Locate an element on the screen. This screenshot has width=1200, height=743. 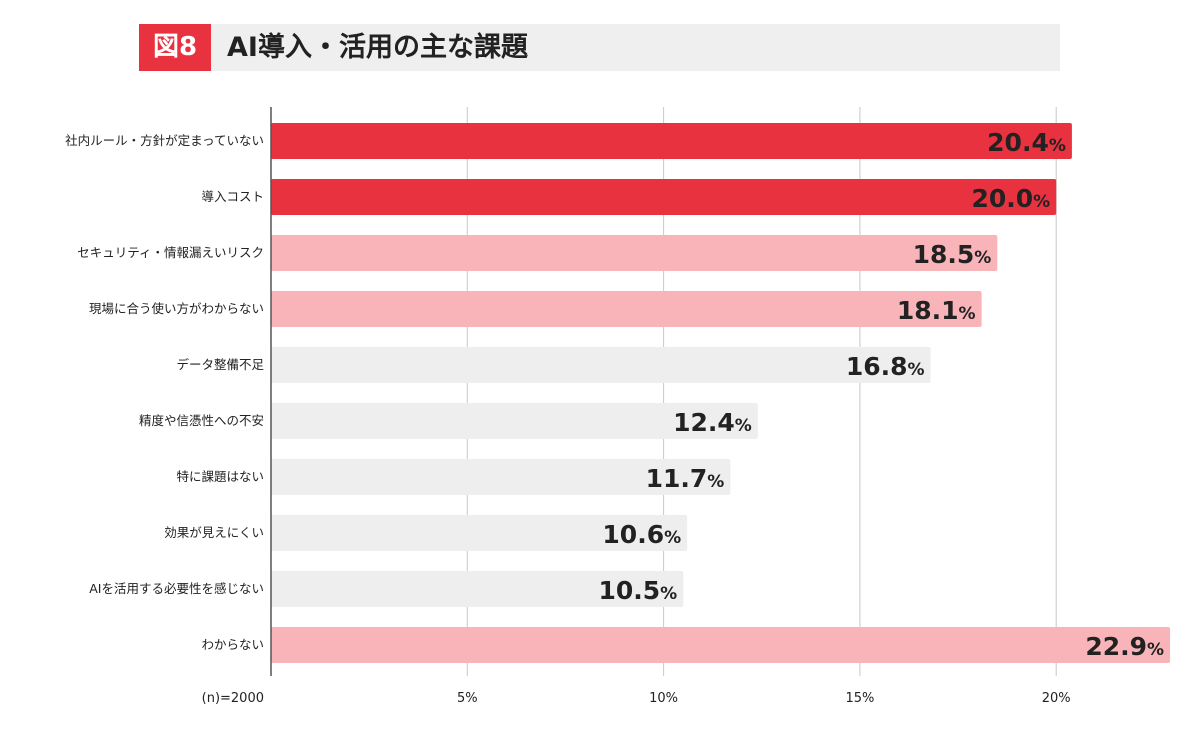
category-label: わからない is located at coordinates (232, 644).